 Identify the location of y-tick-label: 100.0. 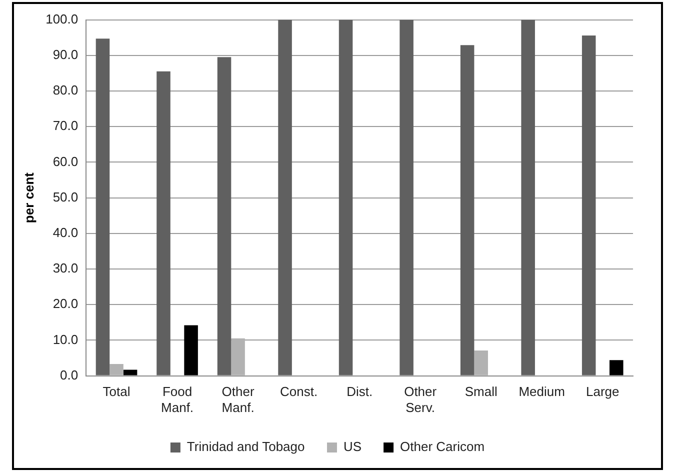
(62, 18).